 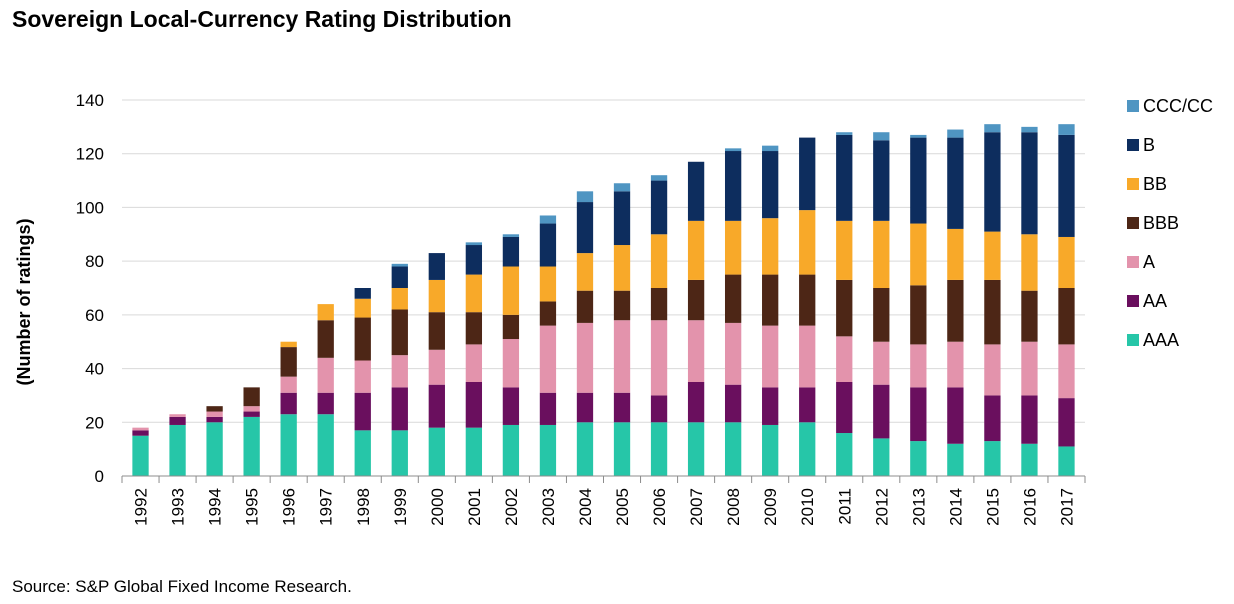 What do you see at coordinates (177, 420) in the screenshot?
I see `bar-segment-aa-1993` at bounding box center [177, 420].